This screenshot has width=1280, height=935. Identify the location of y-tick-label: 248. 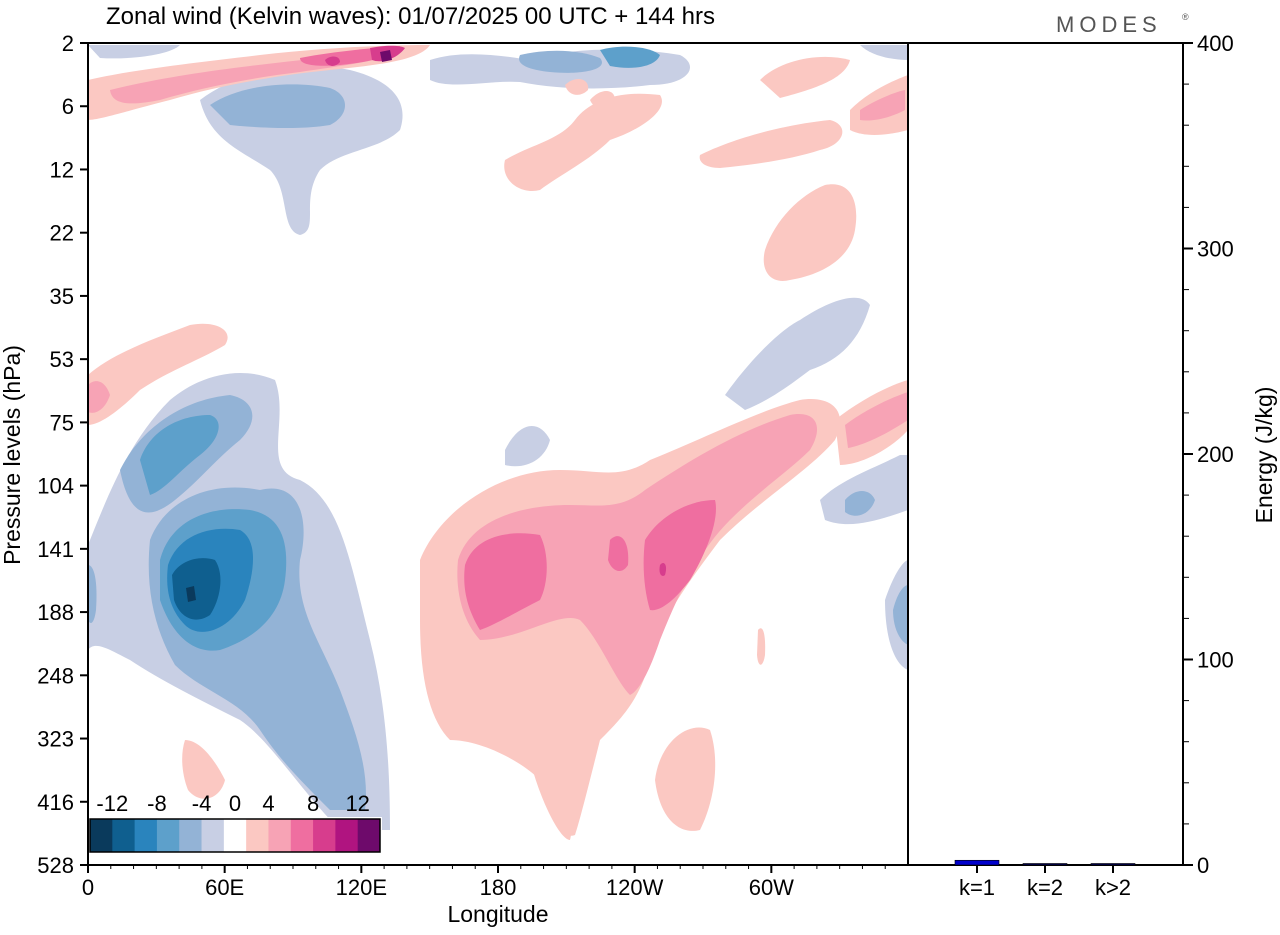
(55, 675).